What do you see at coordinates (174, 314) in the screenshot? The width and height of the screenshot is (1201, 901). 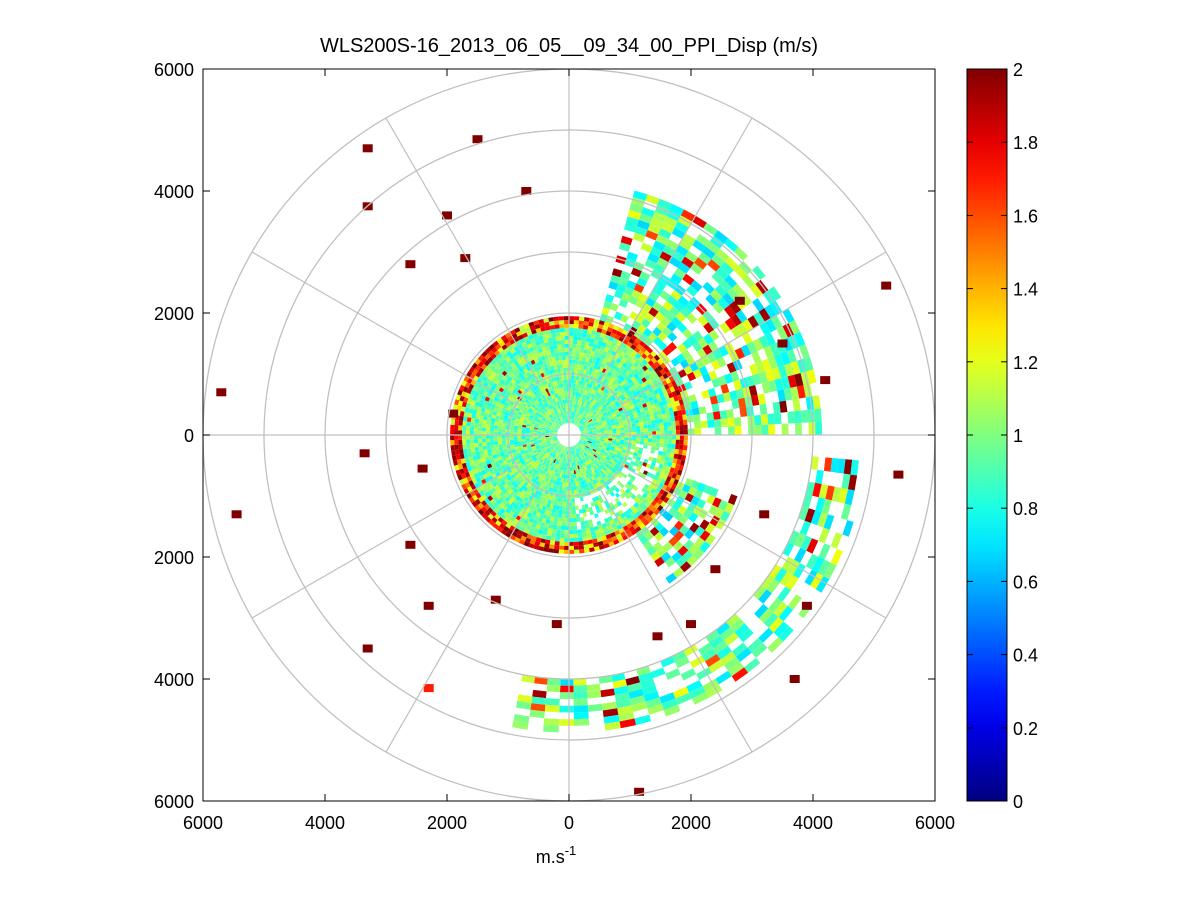 I see `y-tick-label: 2000` at bounding box center [174, 314].